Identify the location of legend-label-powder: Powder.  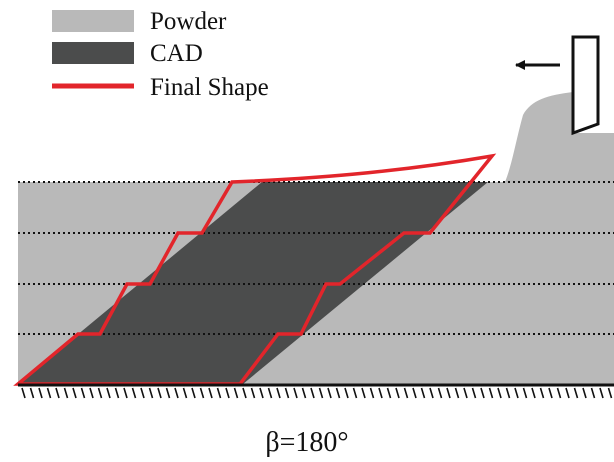
(188, 21).